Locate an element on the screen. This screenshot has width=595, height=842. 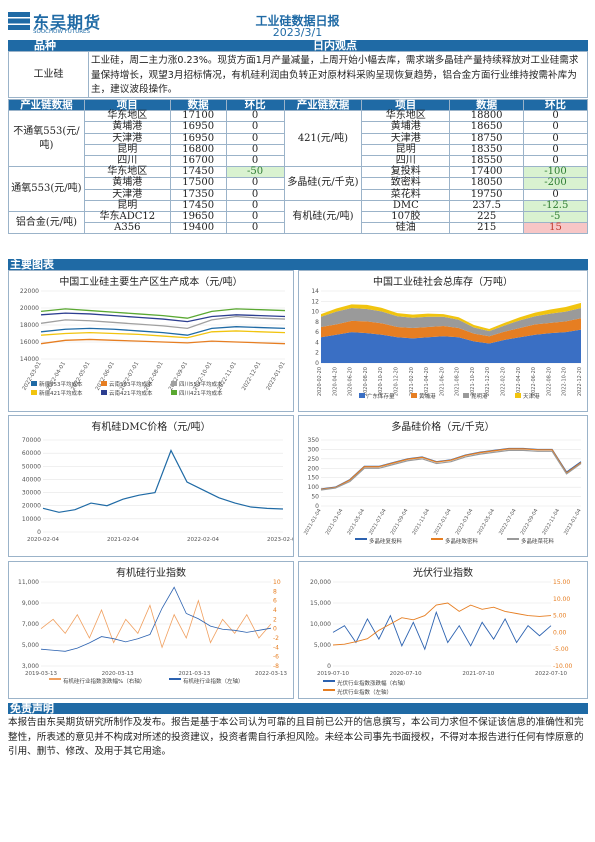
price-row: 不通氧553(元/吨) 华东地区 17100 0 421(元/吨) 华东地区 18800 0 is located at coordinates (298, 139).